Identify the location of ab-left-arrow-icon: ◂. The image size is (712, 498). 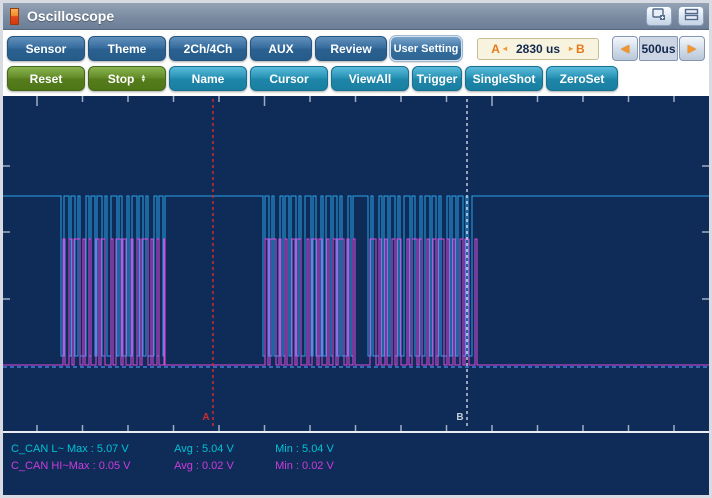
(504, 48).